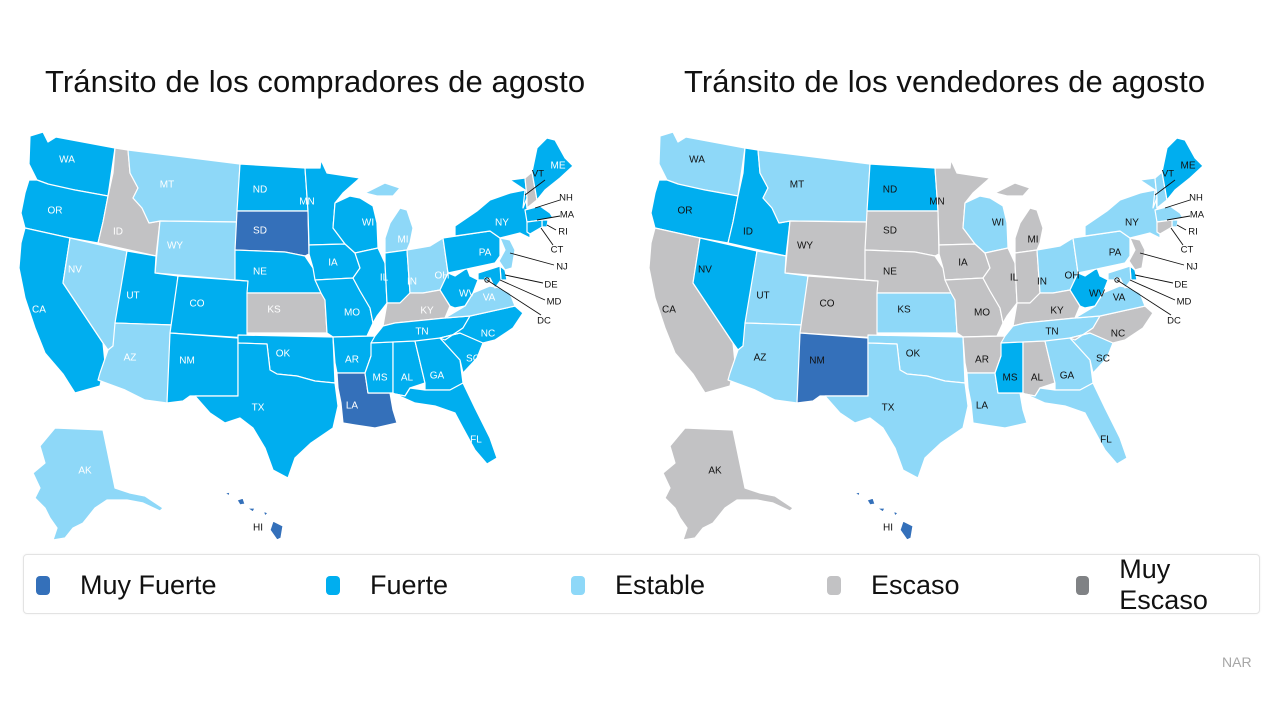 This screenshot has height=720, width=1280. Describe the element at coordinates (333, 585) in the screenshot. I see `legend-swatch-fuerte` at that location.